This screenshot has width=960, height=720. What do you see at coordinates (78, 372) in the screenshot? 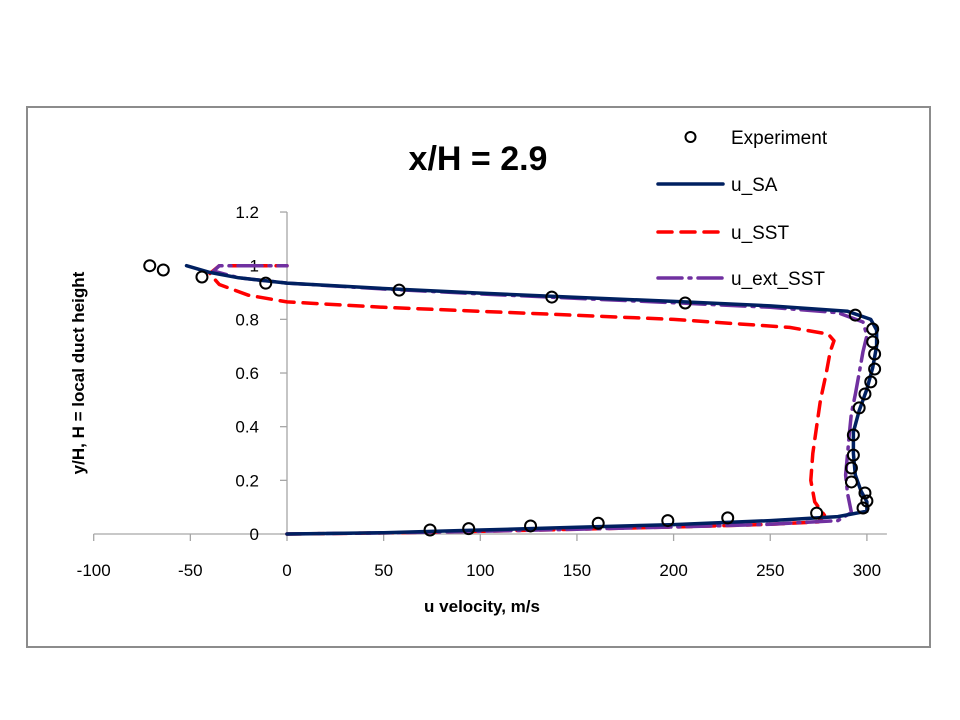
I see `y-axis-title: y/H, H = local duct height` at bounding box center [78, 372].